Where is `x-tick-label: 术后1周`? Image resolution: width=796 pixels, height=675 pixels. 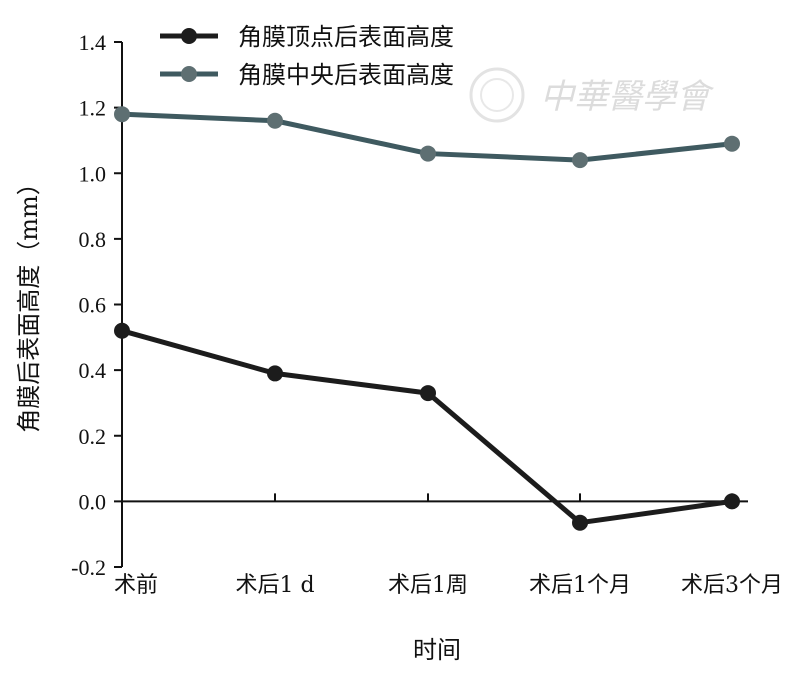 x-tick-label: 术后1周 is located at coordinates (428, 585).